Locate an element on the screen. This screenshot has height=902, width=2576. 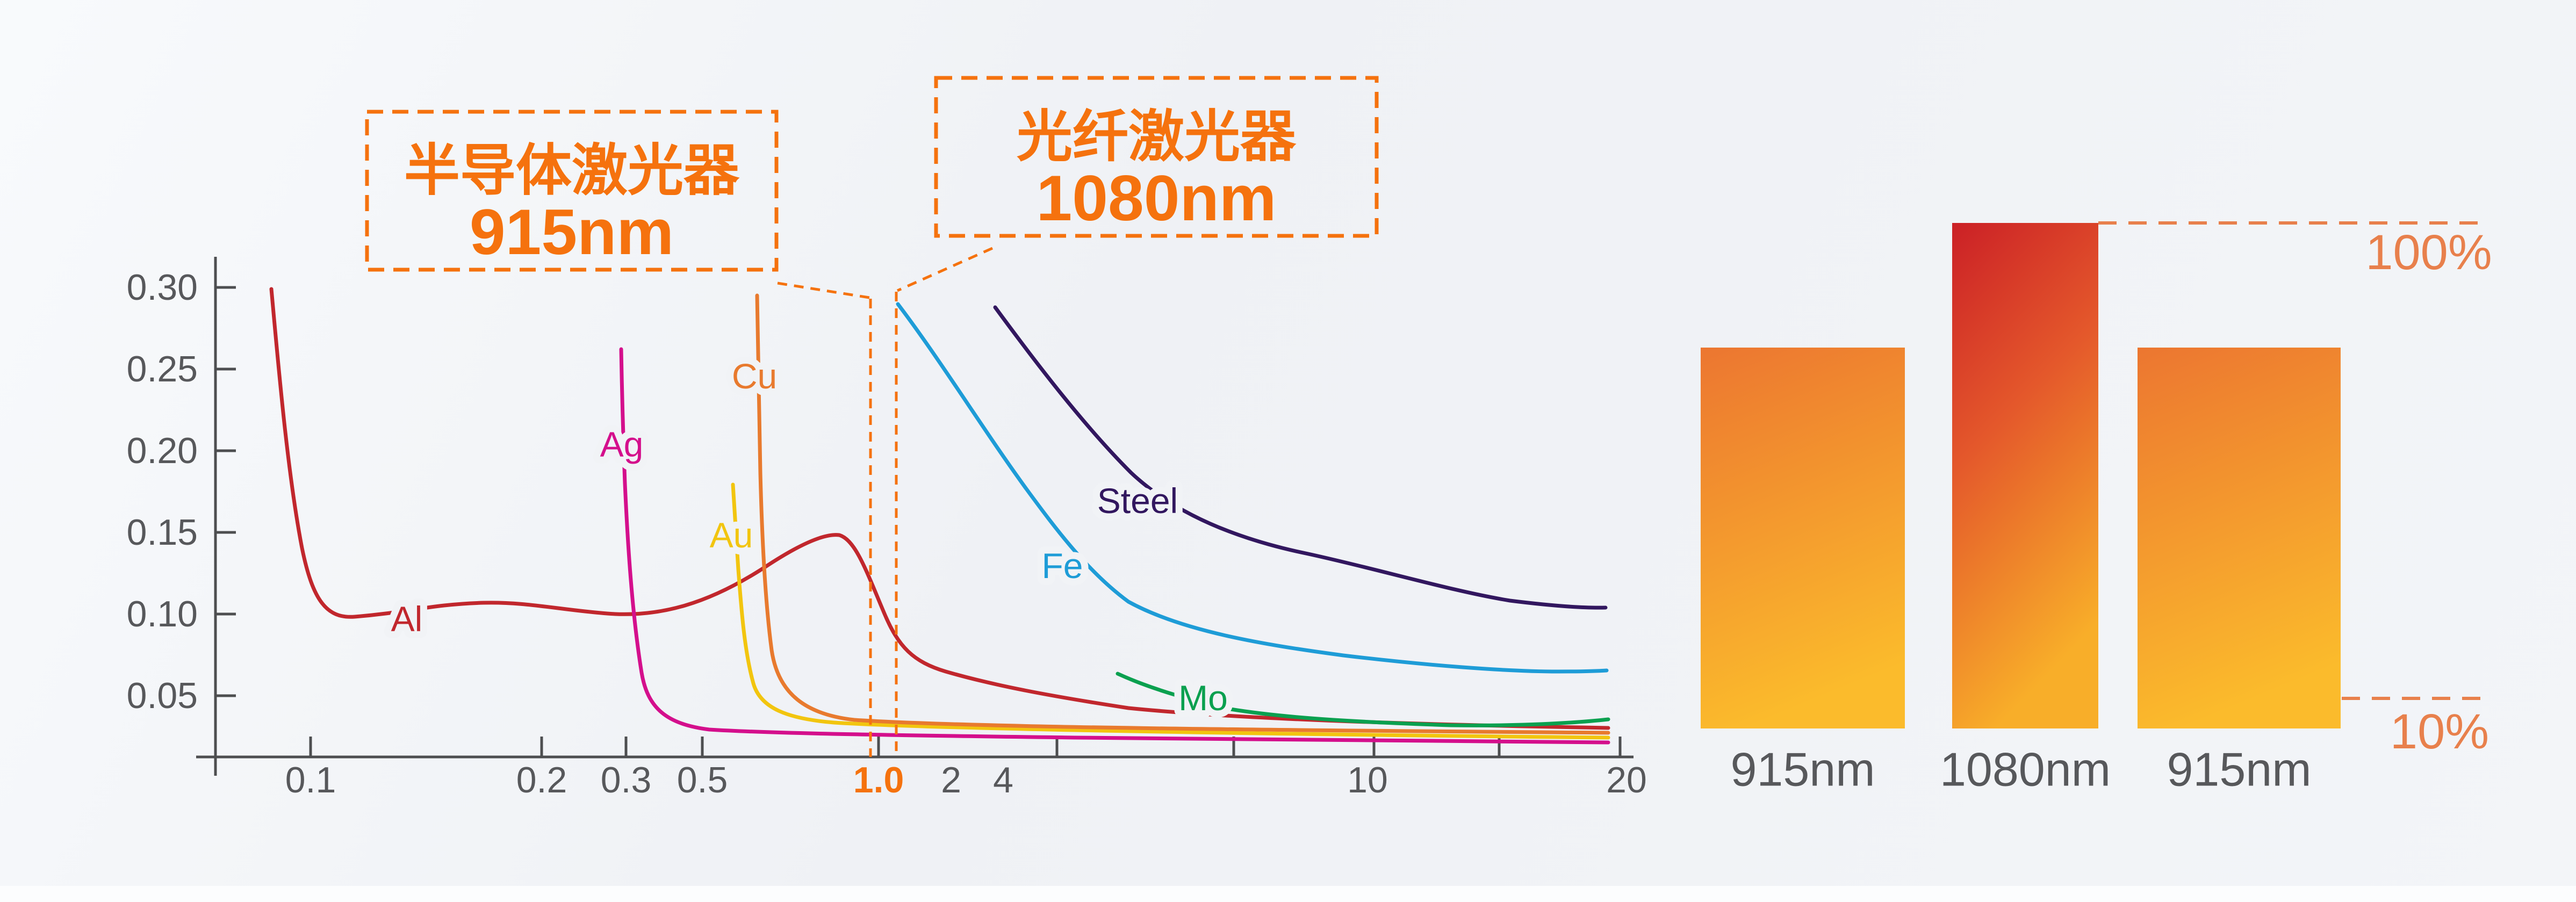
x-tick-label-10b: 10 is located at coordinates (1368, 780).